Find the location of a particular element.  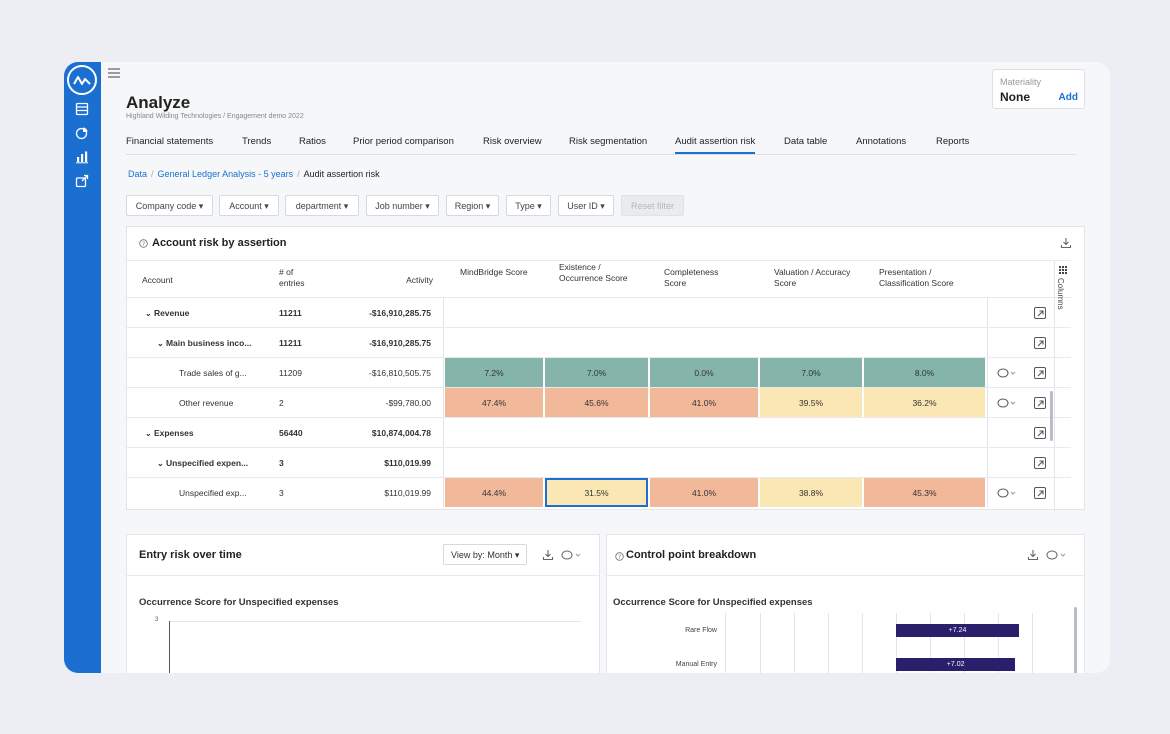

filter-account: Account ▾ is located at coordinates (249, 205).